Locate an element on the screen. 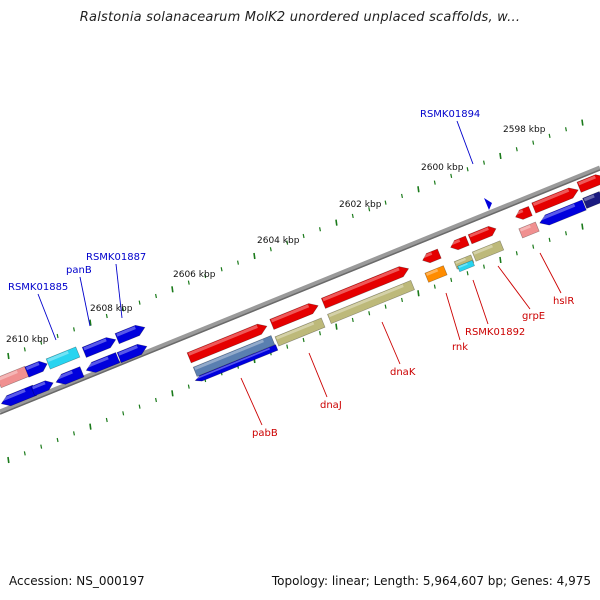  gene-rnk-upper-highlight is located at coordinates (427, 255).